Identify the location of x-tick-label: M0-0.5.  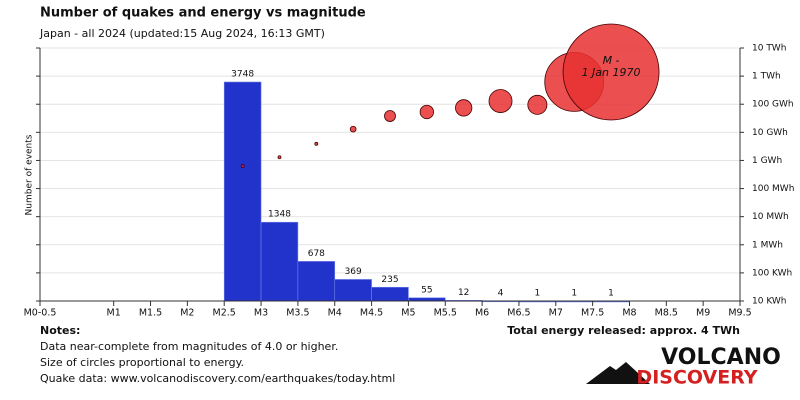
(40, 313).